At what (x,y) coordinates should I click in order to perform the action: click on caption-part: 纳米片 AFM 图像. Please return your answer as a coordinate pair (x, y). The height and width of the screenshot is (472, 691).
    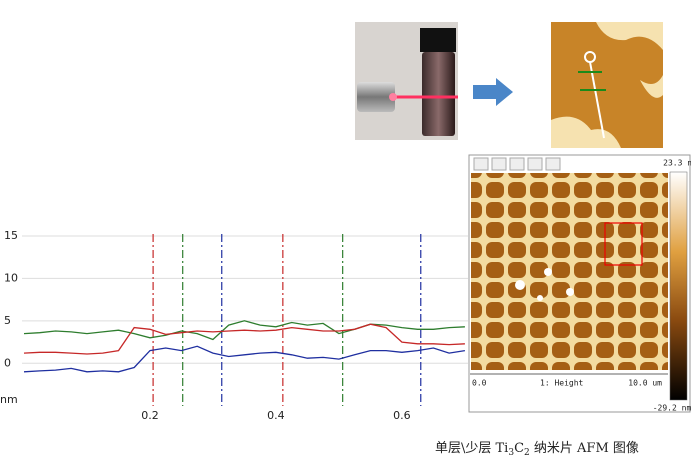
    Looking at the image, I should click on (584, 448).